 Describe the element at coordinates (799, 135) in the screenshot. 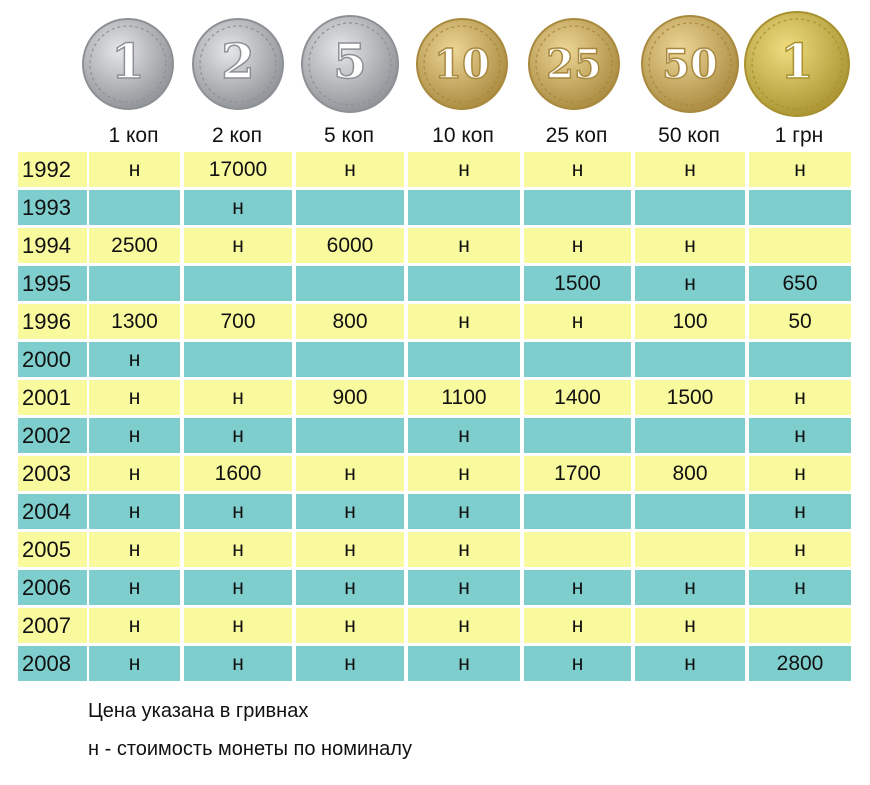

I see `coin-7-label: 1 грн` at that location.